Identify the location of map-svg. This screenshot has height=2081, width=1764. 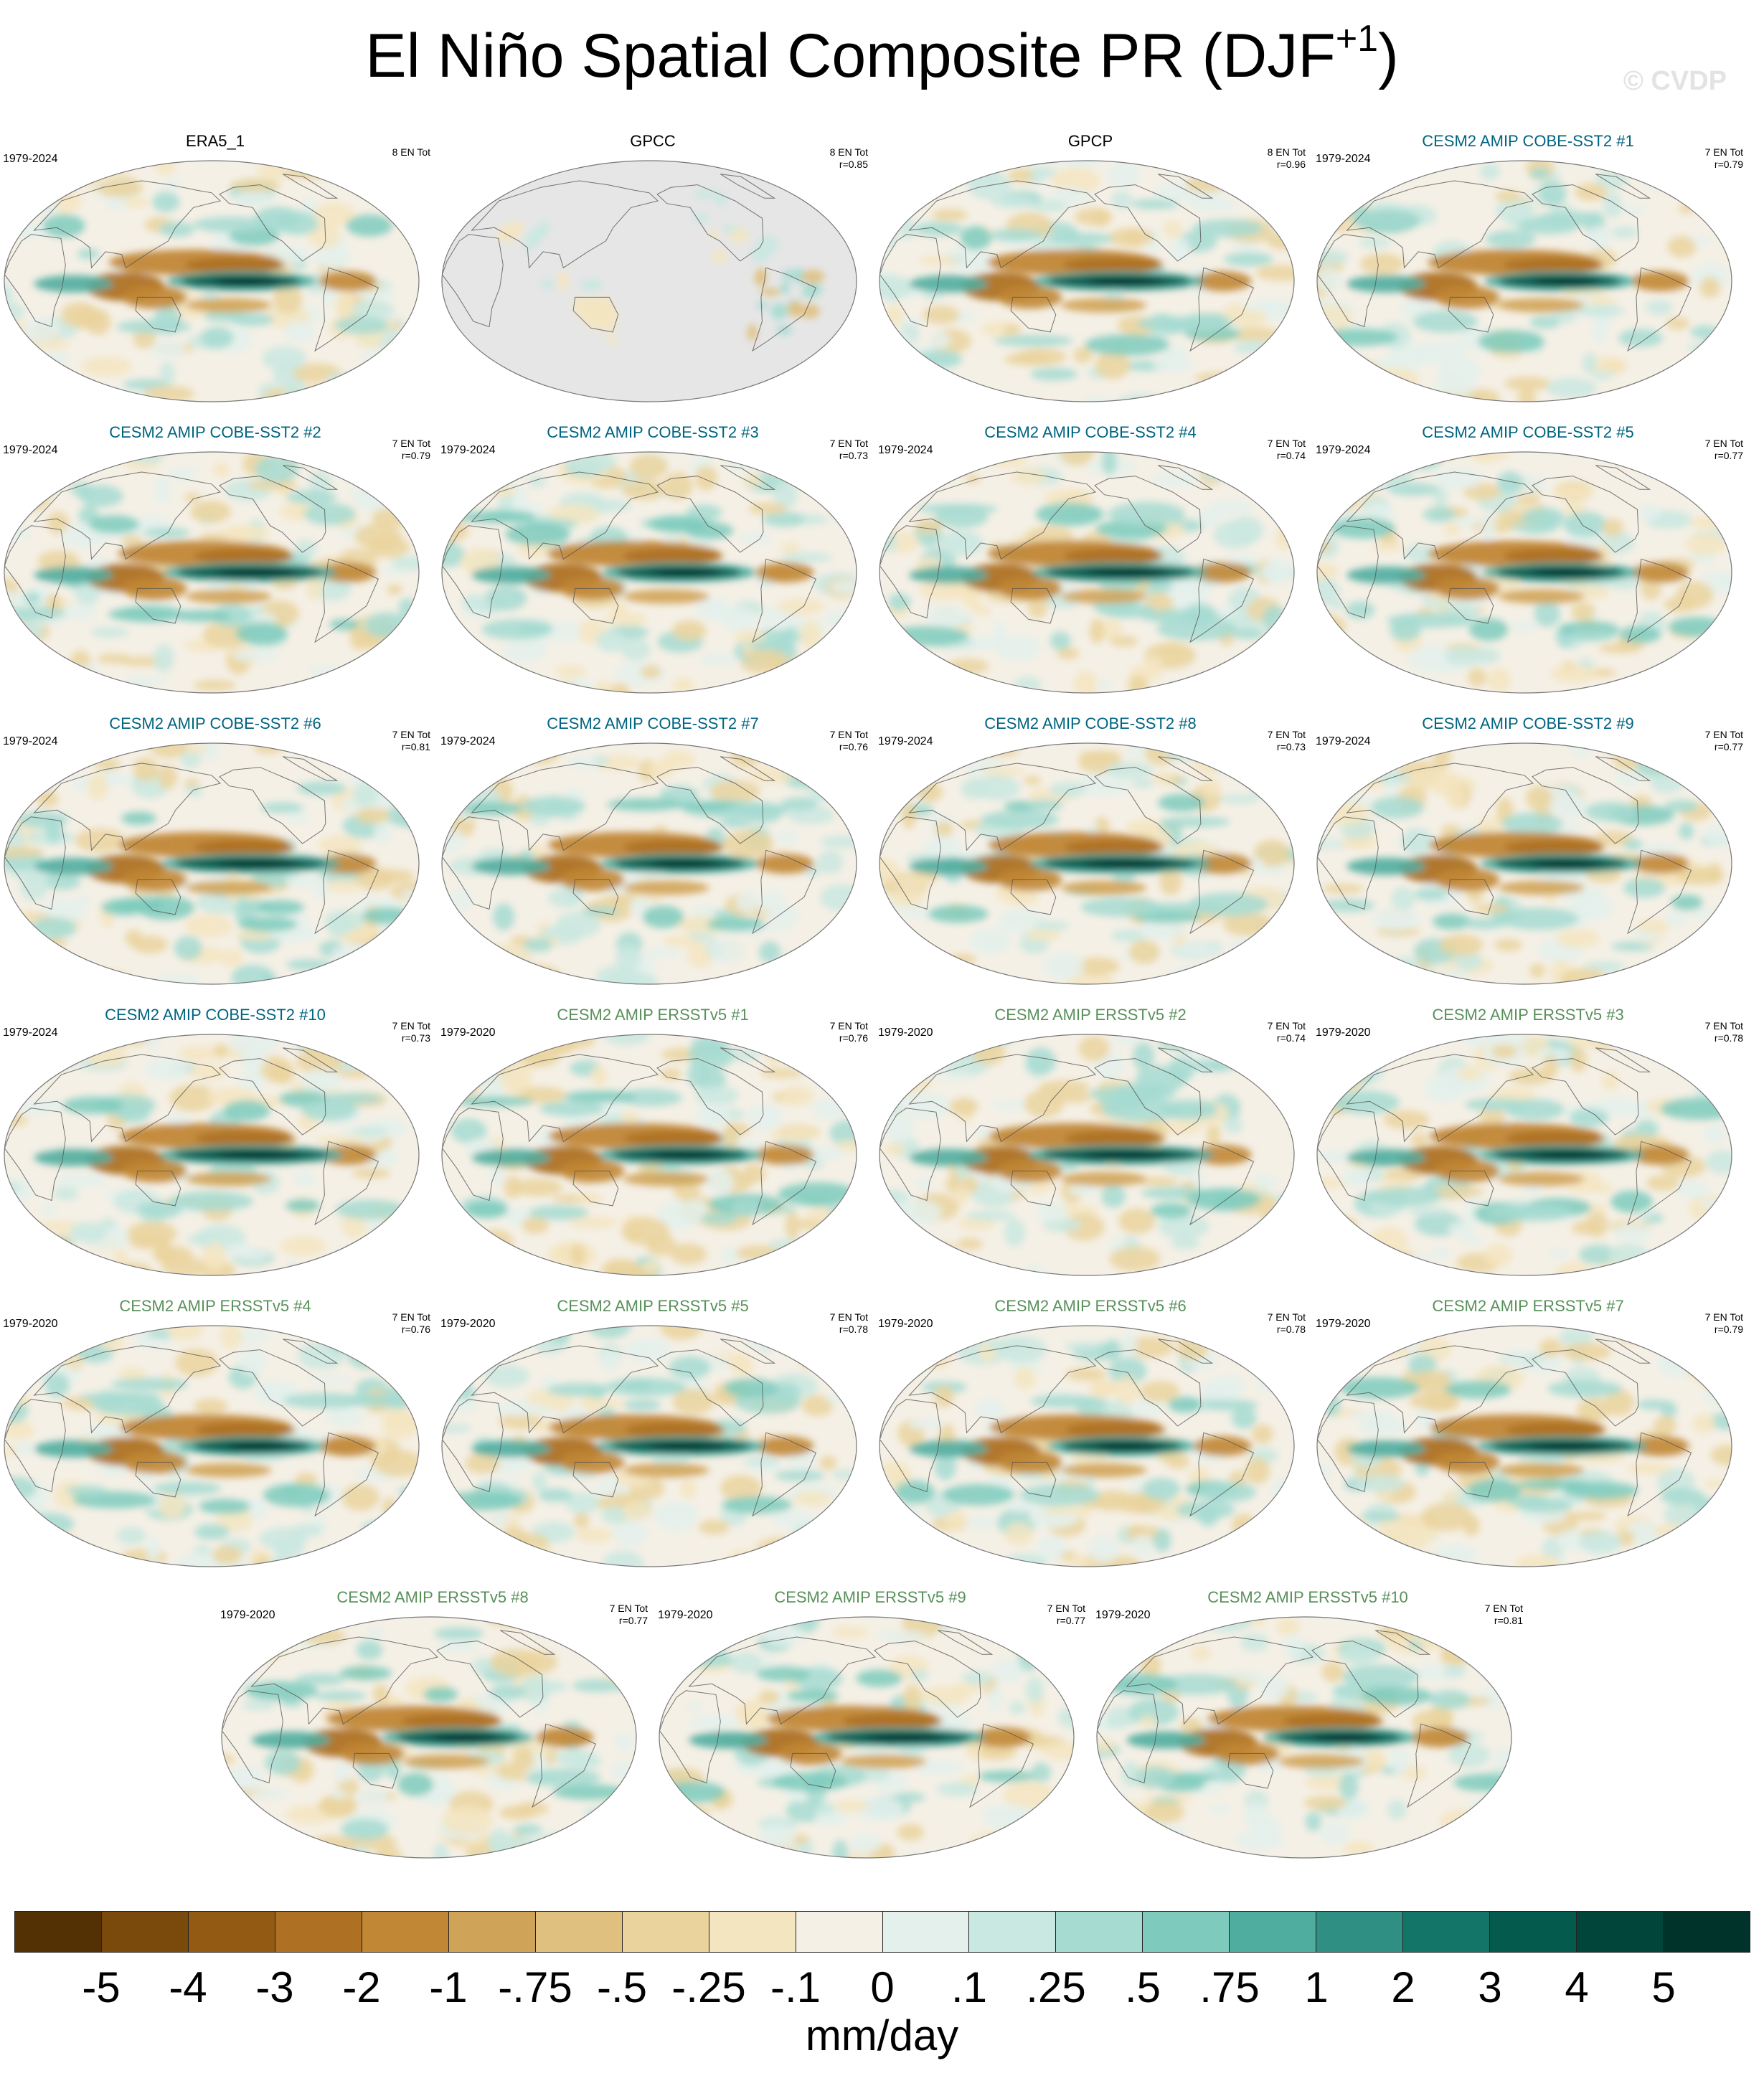
(212, 281).